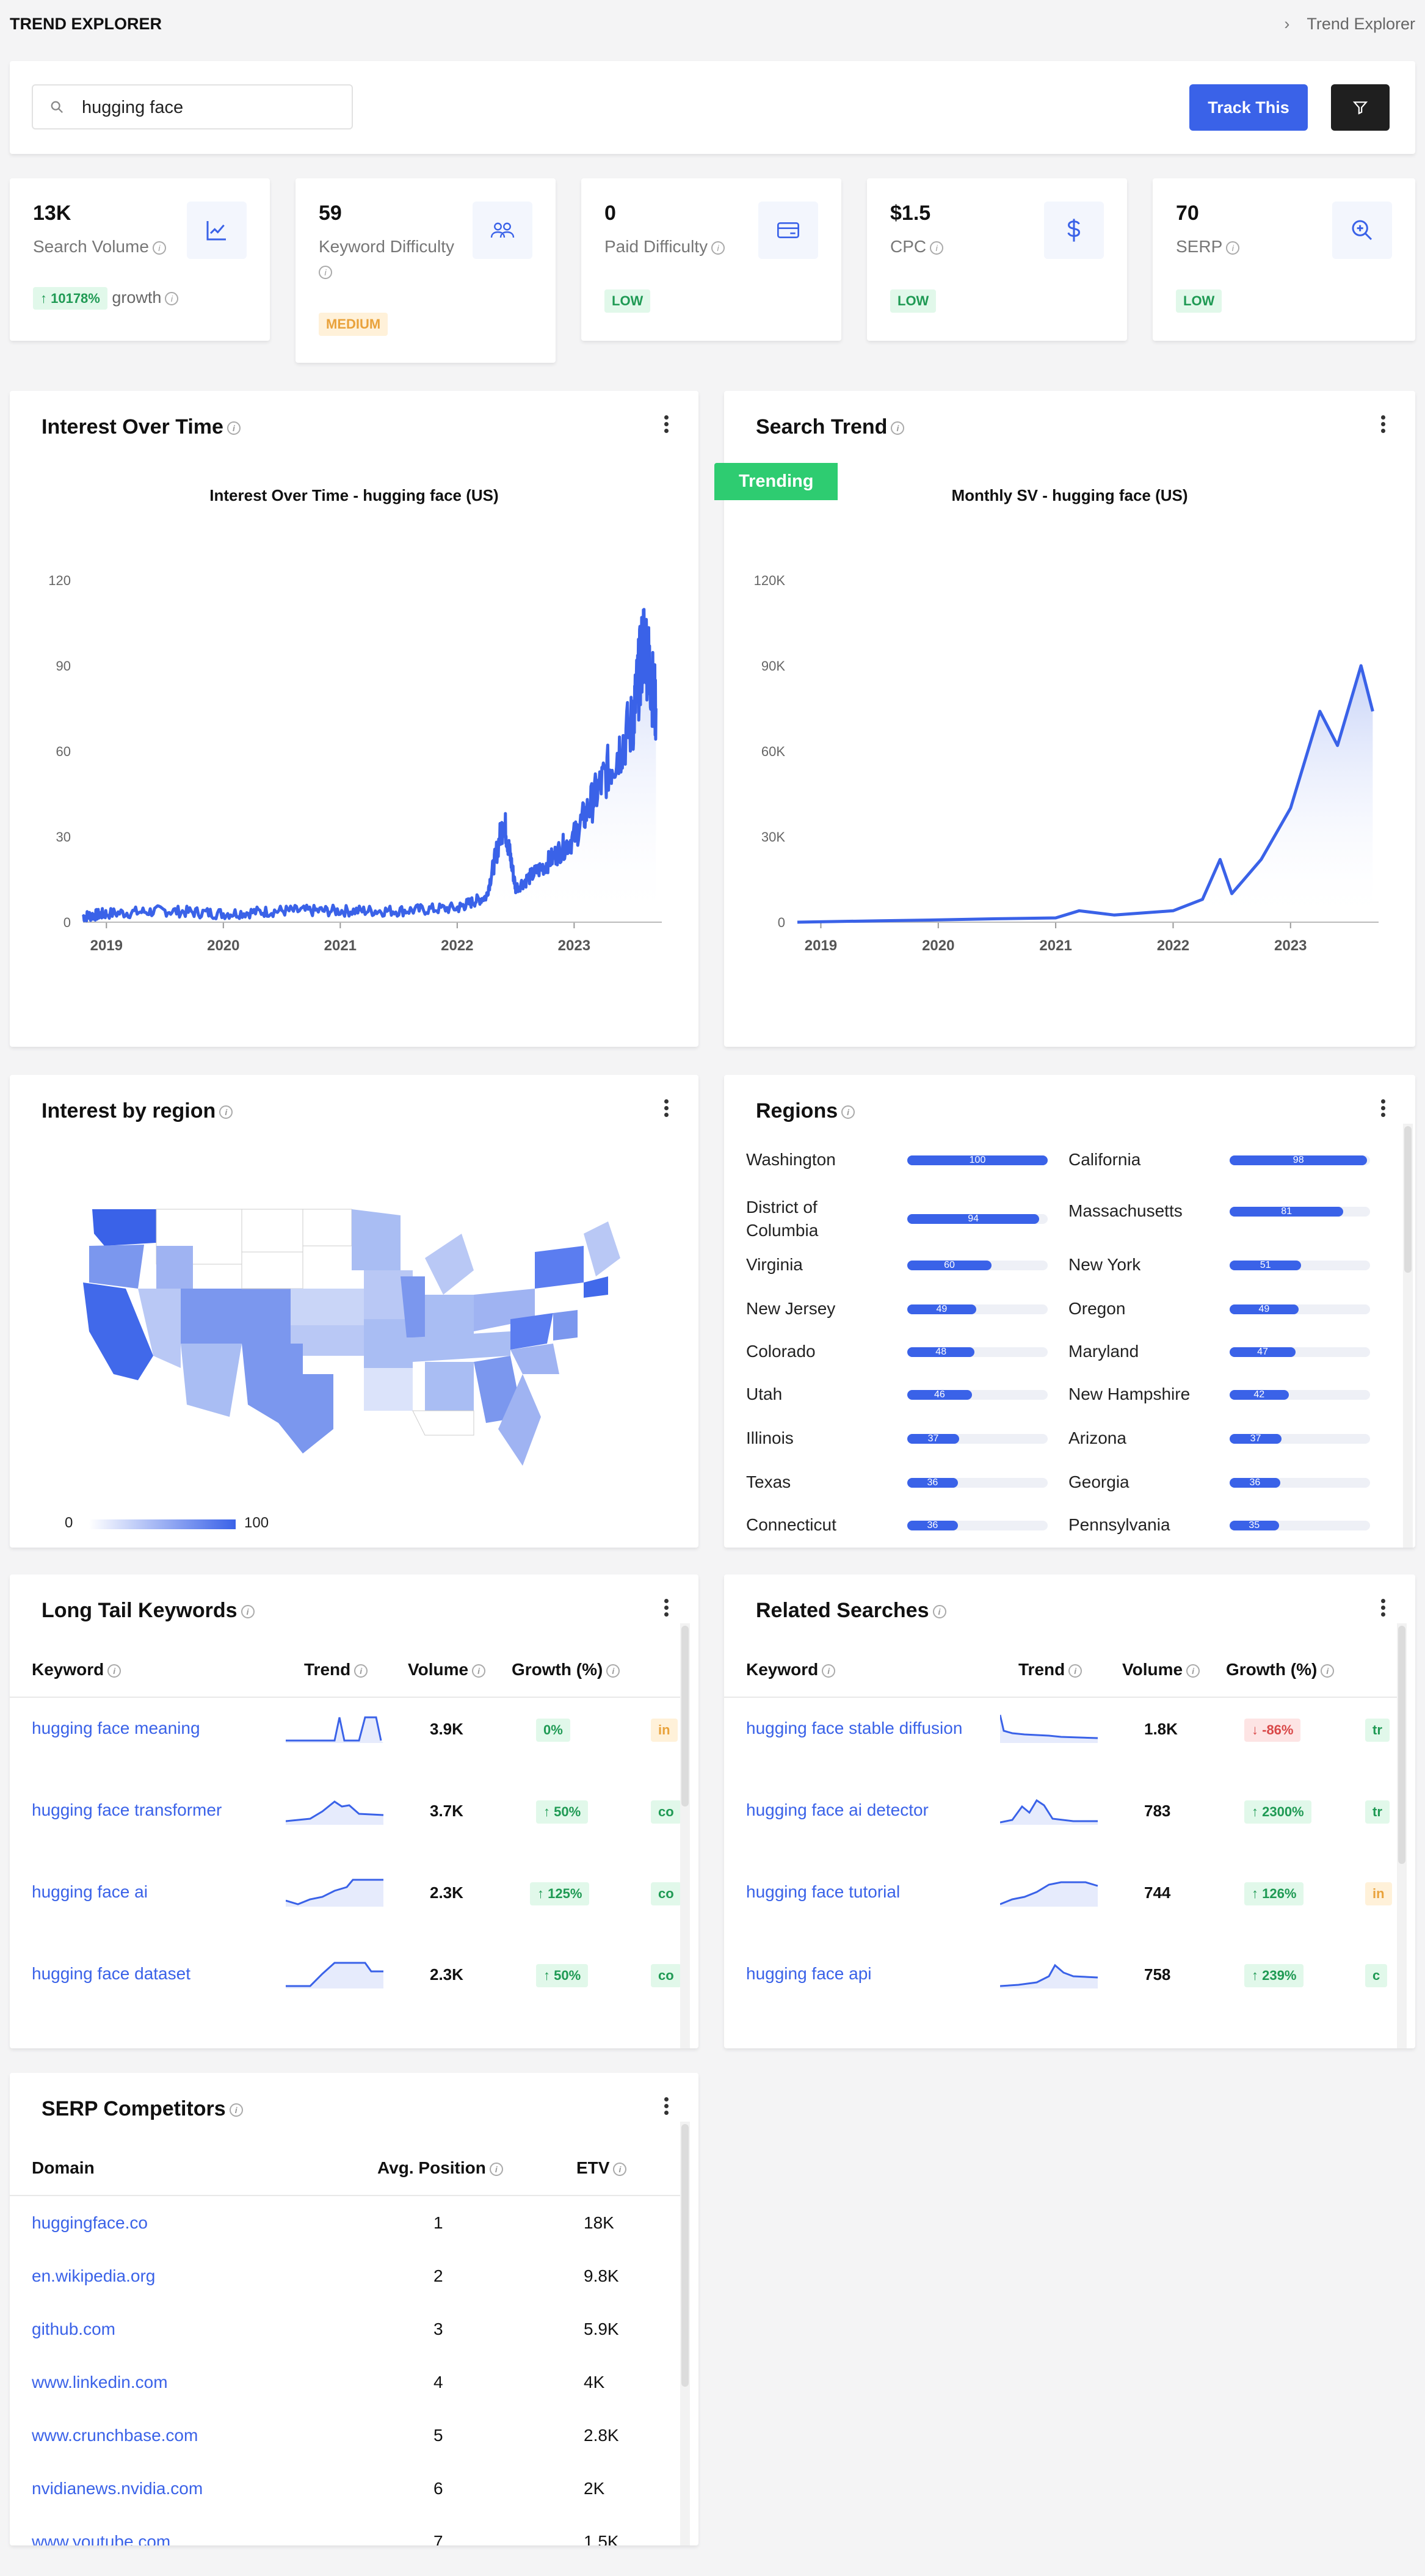 The height and width of the screenshot is (2576, 1425). I want to click on intent-badge: in, so click(664, 1730).